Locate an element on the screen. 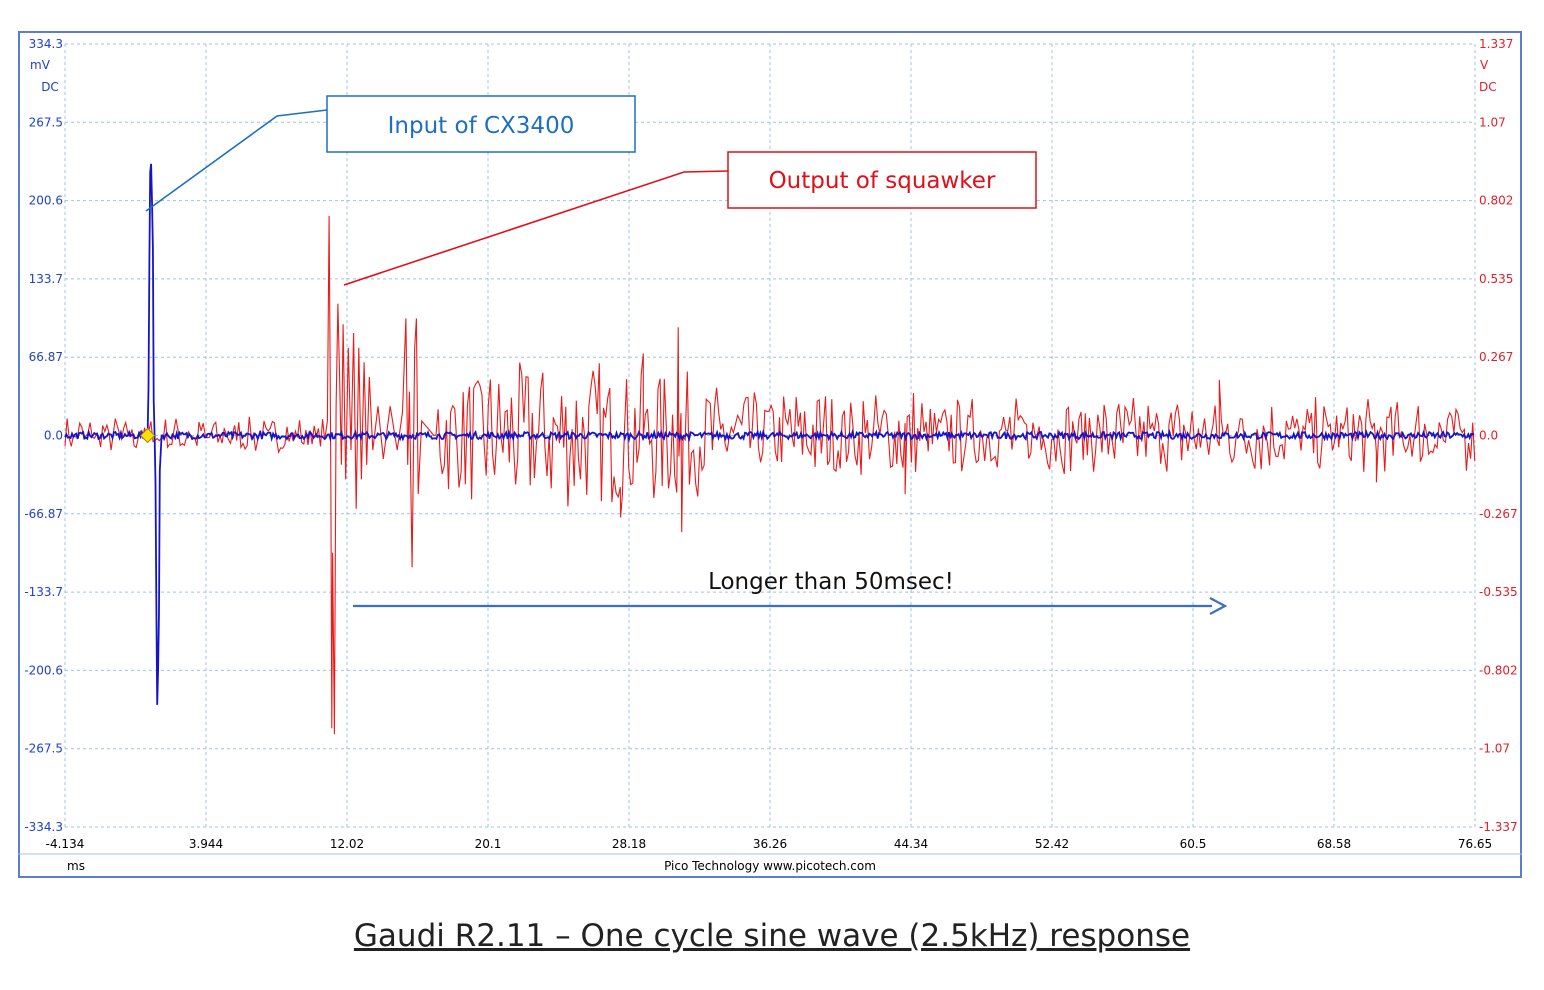 The height and width of the screenshot is (990, 1544). left-tick-label: -334.3 is located at coordinates (43, 827).